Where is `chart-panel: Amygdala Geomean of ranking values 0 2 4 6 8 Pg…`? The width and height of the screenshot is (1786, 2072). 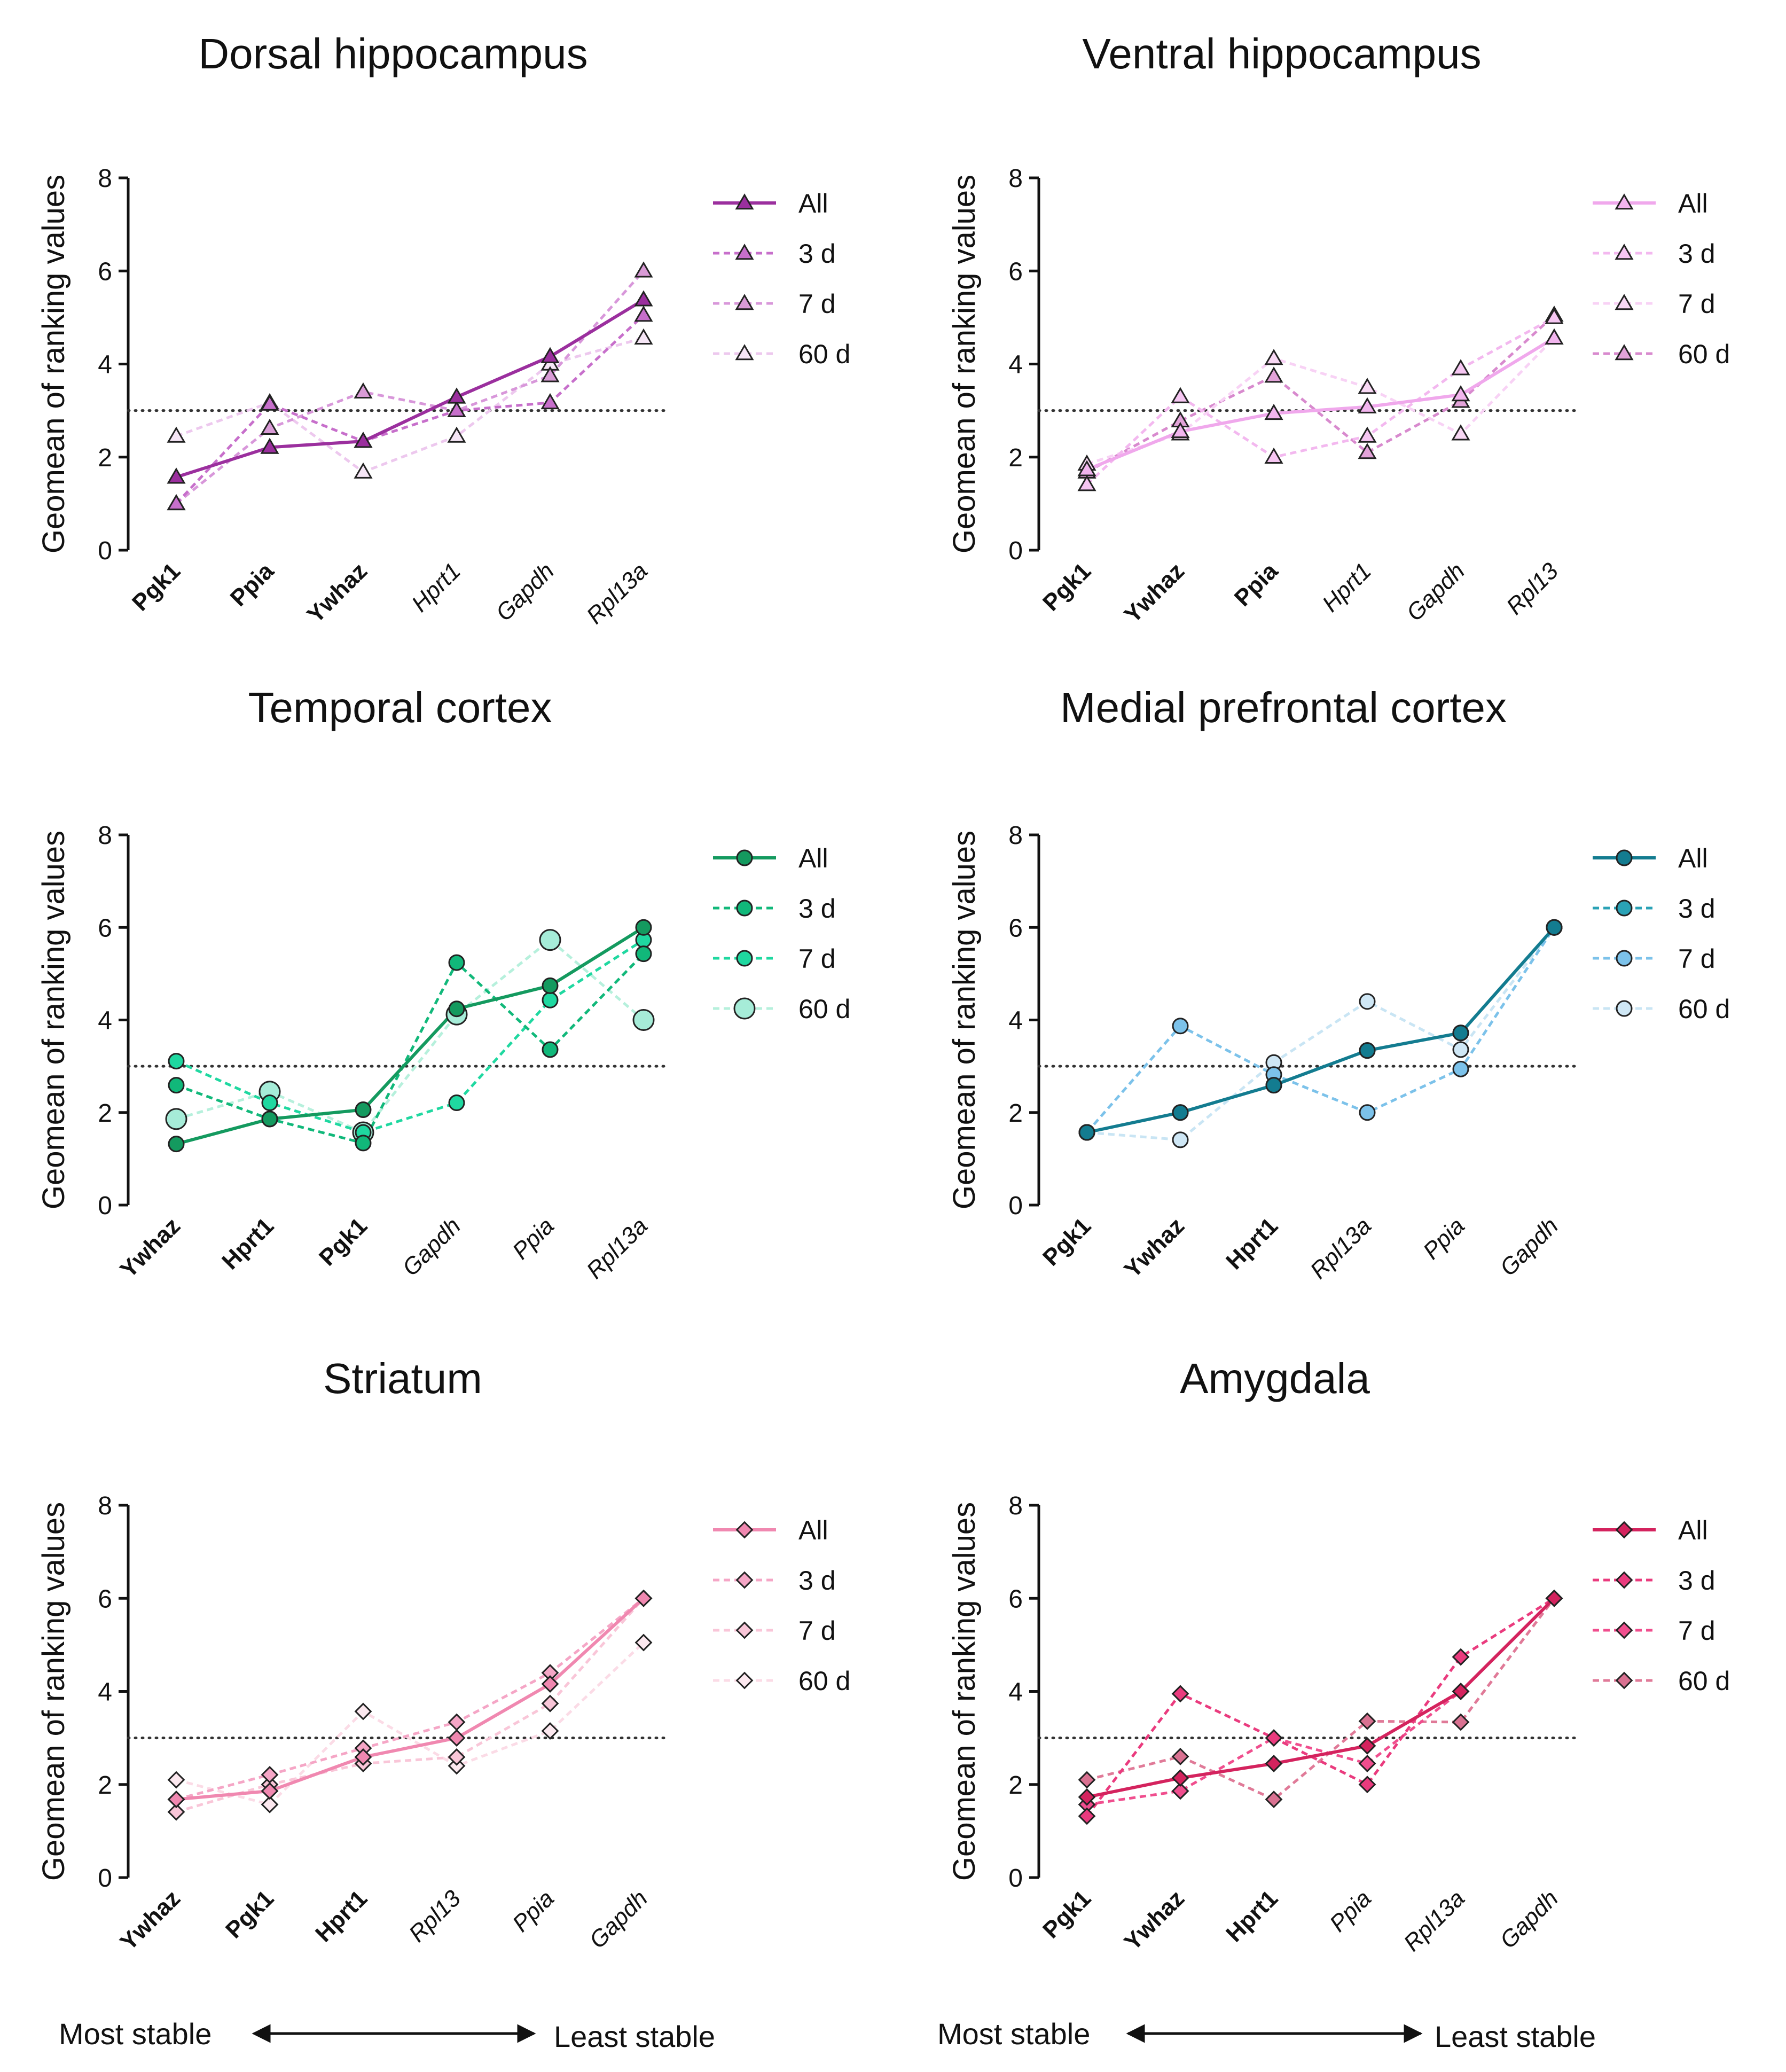
chart-panel: Amygdala Geomean of ranking values 0 2 4 6 8 Pg… is located at coordinates (1338, 1656).